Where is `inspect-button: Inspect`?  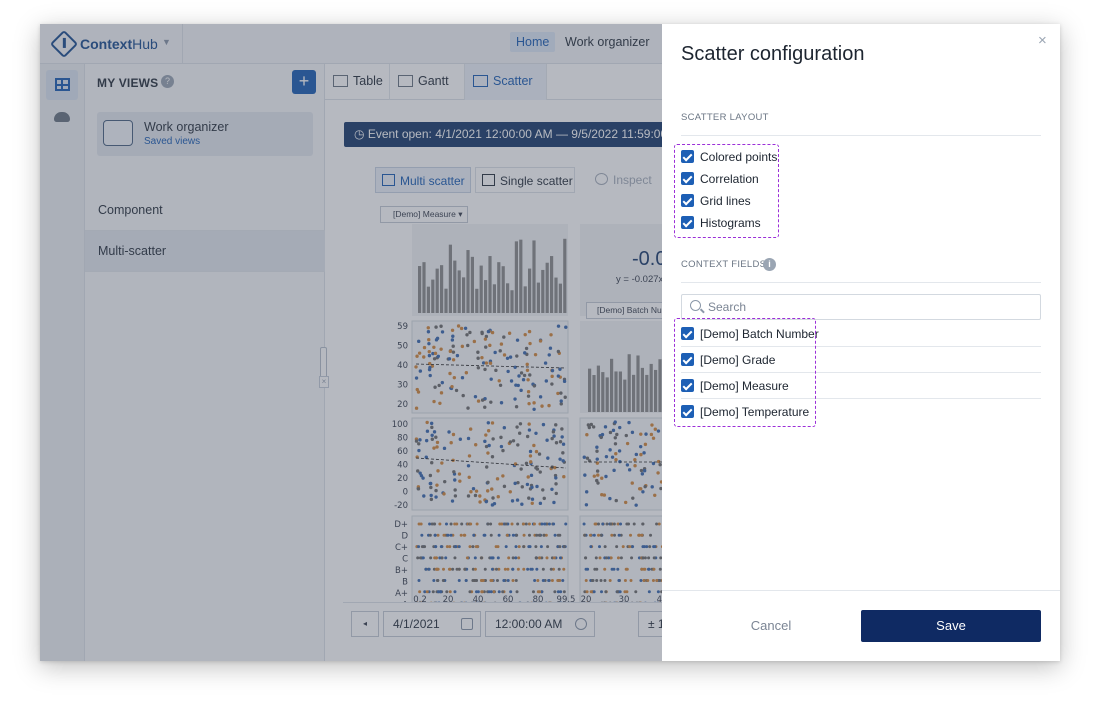
inspect-button: Inspect is located at coordinates (620, 180).